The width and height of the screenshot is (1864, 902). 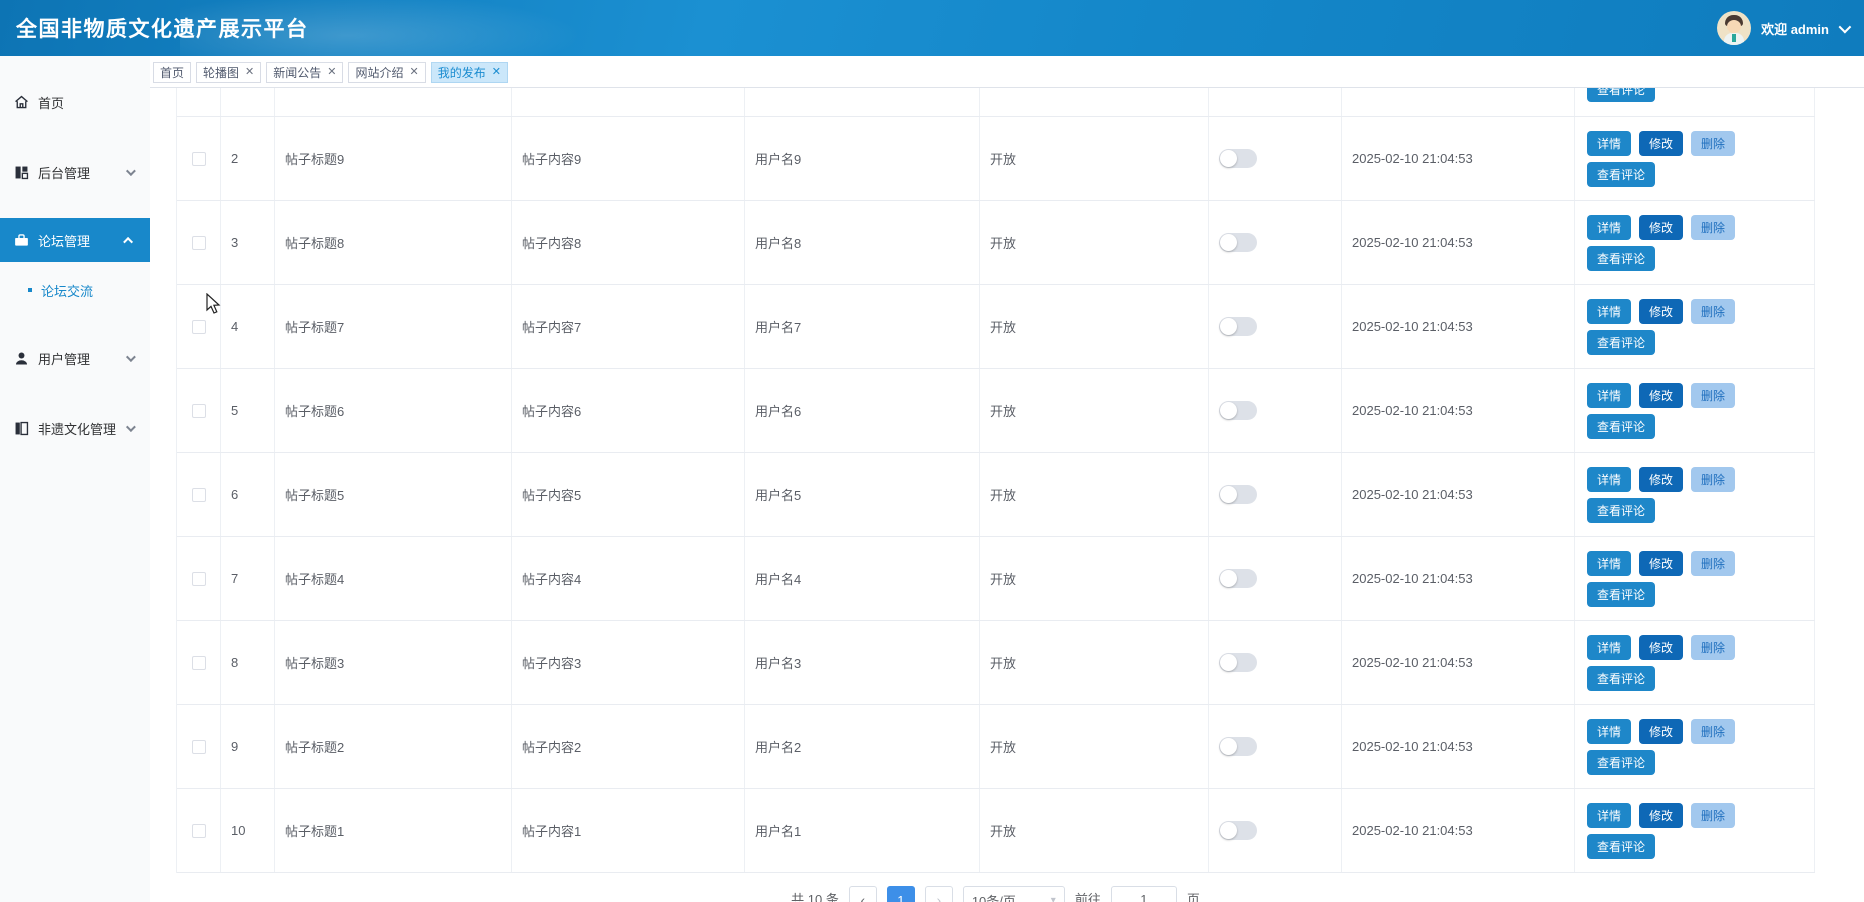 What do you see at coordinates (900, 894) in the screenshot?
I see `pagination-page-1: 1` at bounding box center [900, 894].